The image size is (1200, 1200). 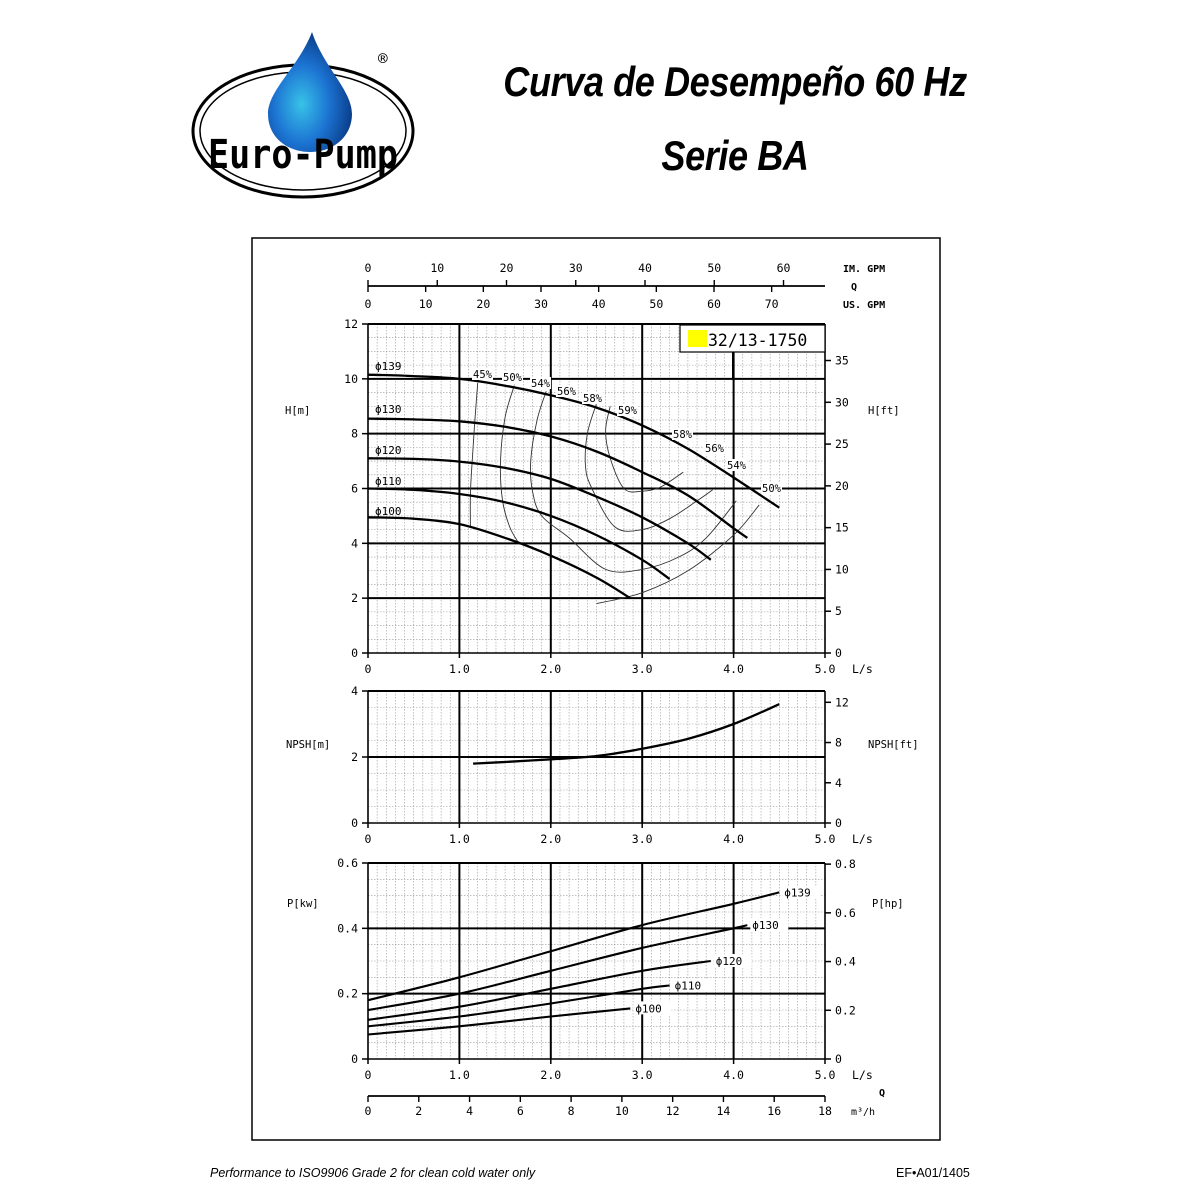 I want to click on y-tick-label: 0.4, so click(x=347, y=928).